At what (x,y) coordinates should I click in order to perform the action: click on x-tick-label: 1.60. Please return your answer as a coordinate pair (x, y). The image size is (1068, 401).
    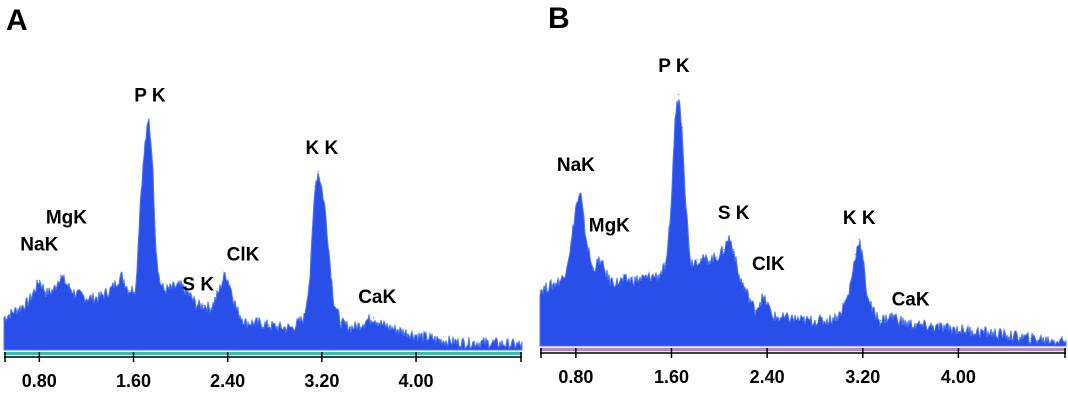
    Looking at the image, I should click on (671, 377).